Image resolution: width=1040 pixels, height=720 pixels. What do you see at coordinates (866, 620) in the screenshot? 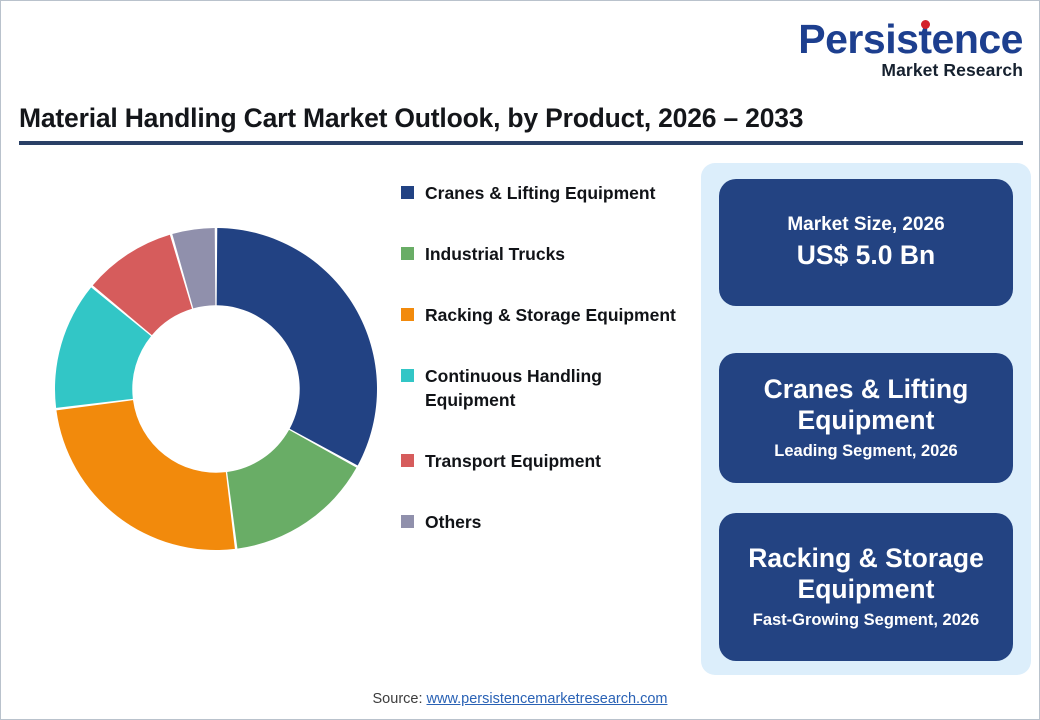
I see `fast-growing-segment-caption: Fast-Growing Segment, 2026` at bounding box center [866, 620].